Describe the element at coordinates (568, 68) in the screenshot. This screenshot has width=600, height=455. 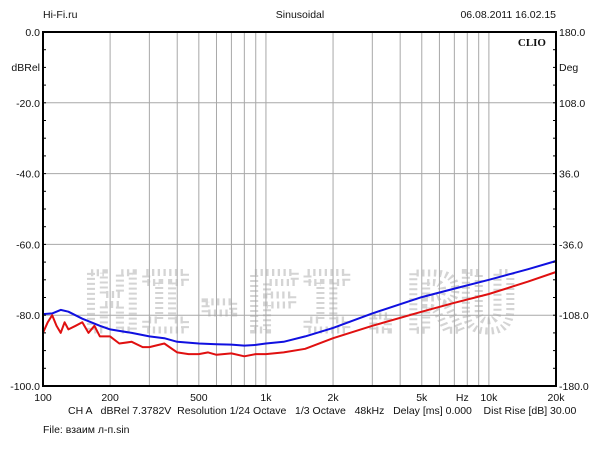
I see `y2-axis-label: Deg` at that location.